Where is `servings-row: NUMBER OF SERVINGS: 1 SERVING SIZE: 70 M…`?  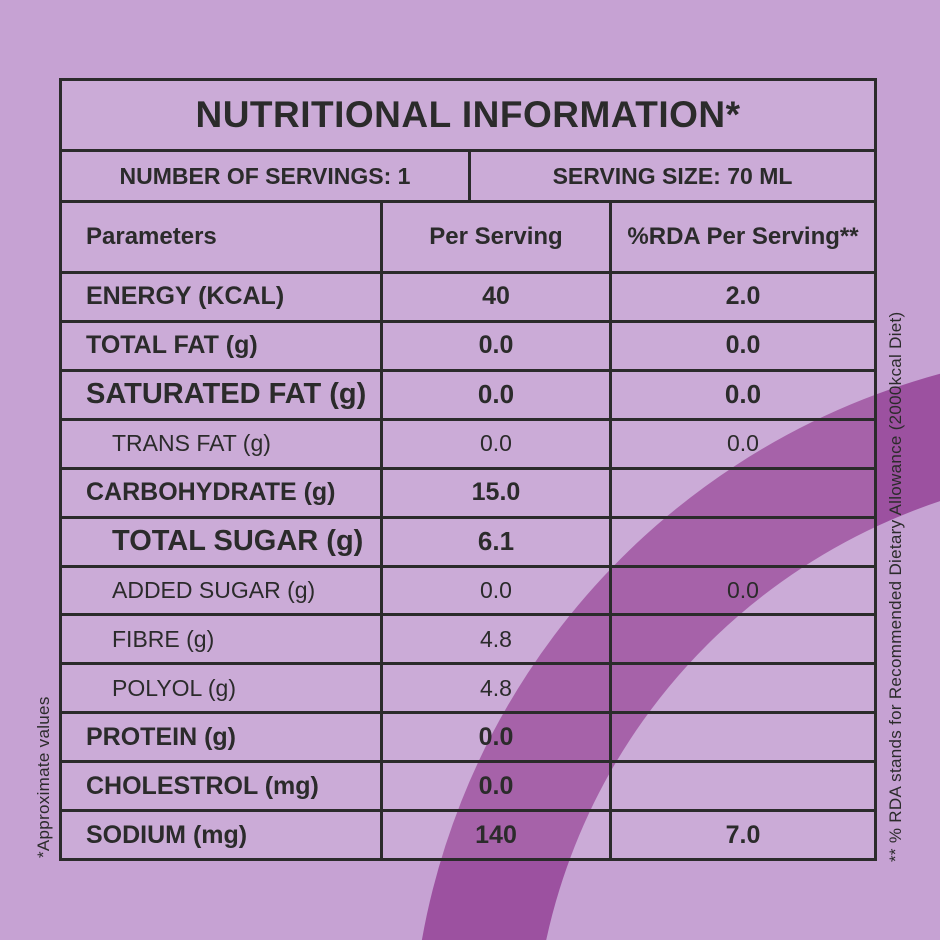
servings-row: NUMBER OF SERVINGS: 1 SERVING SIZE: 70 M… is located at coordinates (468, 177).